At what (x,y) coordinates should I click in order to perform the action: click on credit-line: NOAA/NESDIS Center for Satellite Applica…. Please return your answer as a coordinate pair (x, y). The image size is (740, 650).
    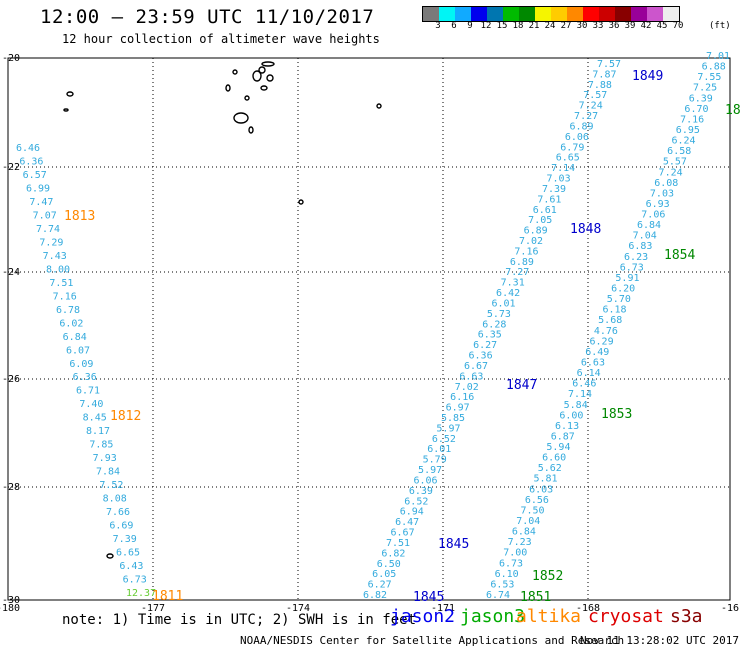
    Looking at the image, I should click on (432, 640).